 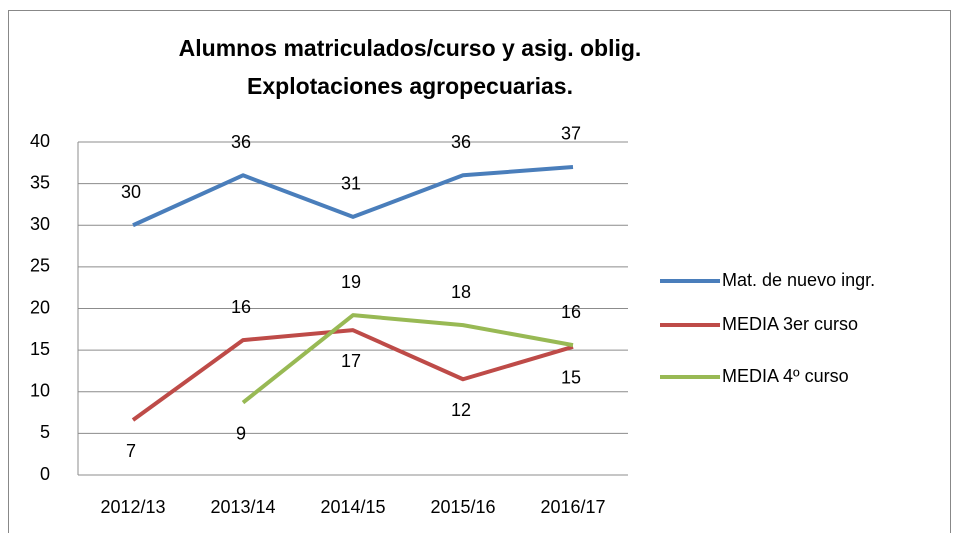 What do you see at coordinates (40, 182) in the screenshot?
I see `y-tick-label: 35` at bounding box center [40, 182].